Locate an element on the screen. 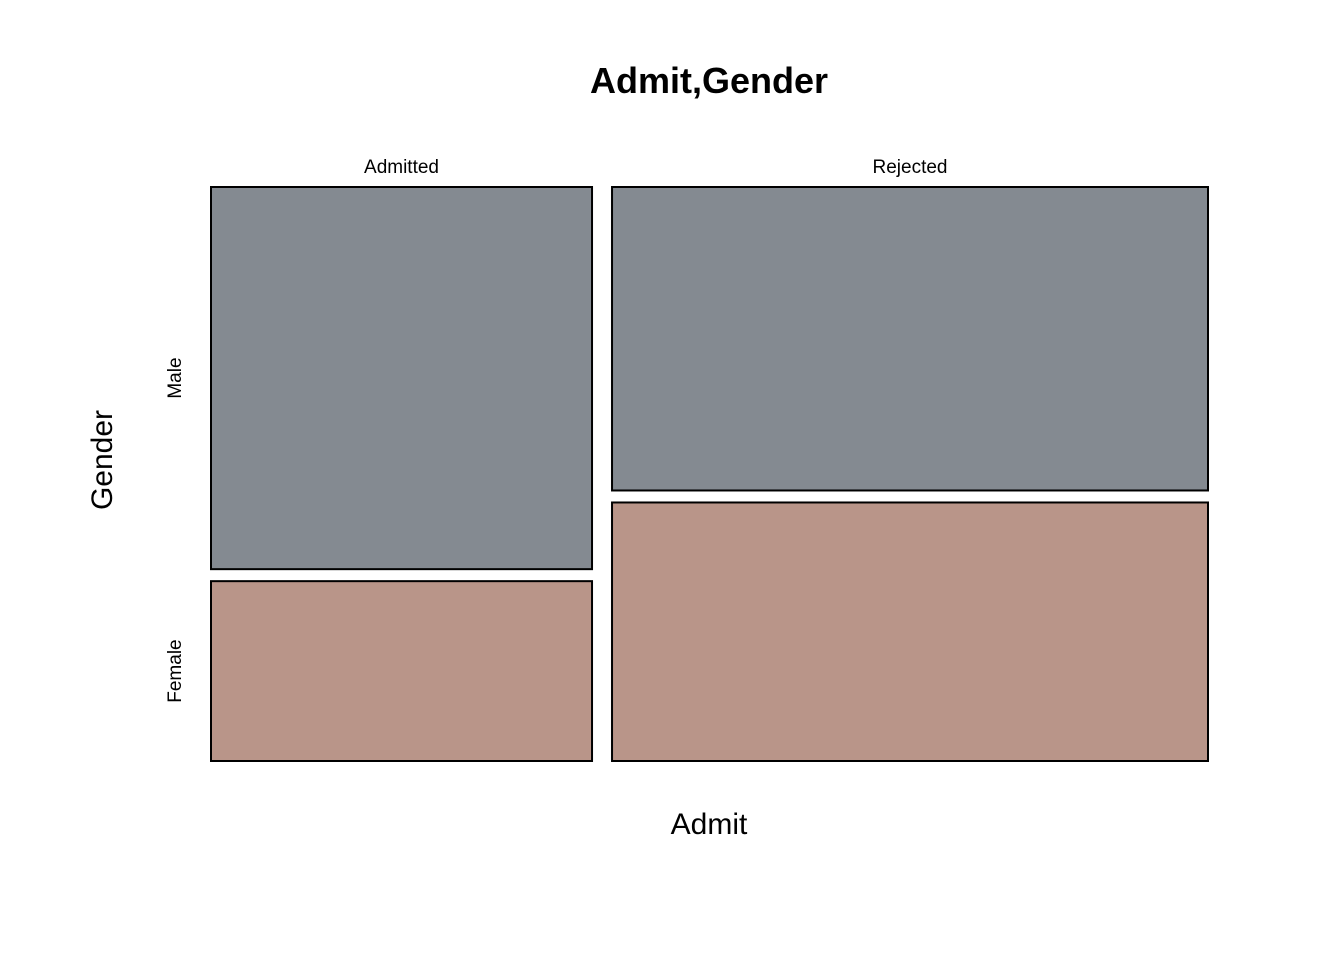  tile-rejected-female is located at coordinates (910, 631).